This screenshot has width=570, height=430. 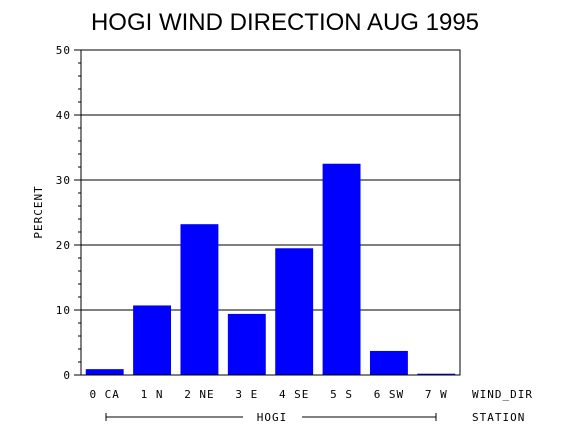 What do you see at coordinates (63, 50) in the screenshot?
I see `y-tick-label: 50` at bounding box center [63, 50].